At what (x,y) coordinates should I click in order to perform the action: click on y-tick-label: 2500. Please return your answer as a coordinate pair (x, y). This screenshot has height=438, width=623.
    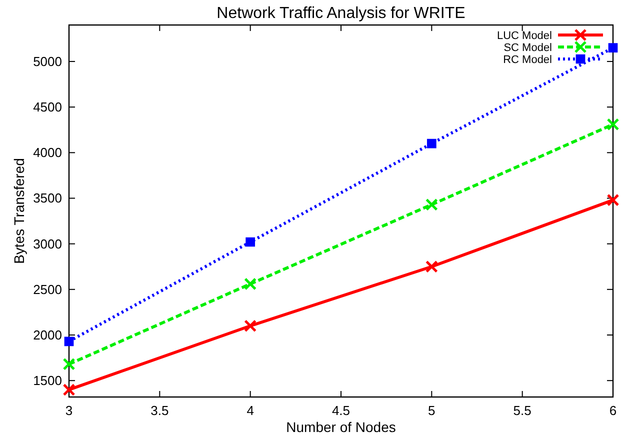
    Looking at the image, I should click on (47, 289).